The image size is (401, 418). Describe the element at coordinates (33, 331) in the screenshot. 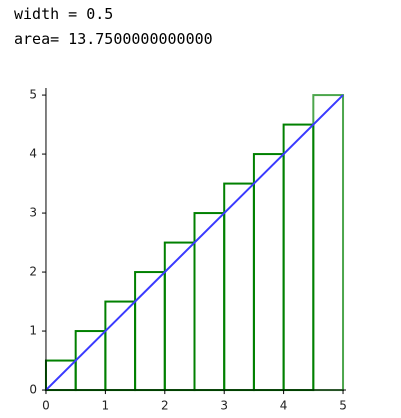

I see `y-tick-label: 1` at that location.